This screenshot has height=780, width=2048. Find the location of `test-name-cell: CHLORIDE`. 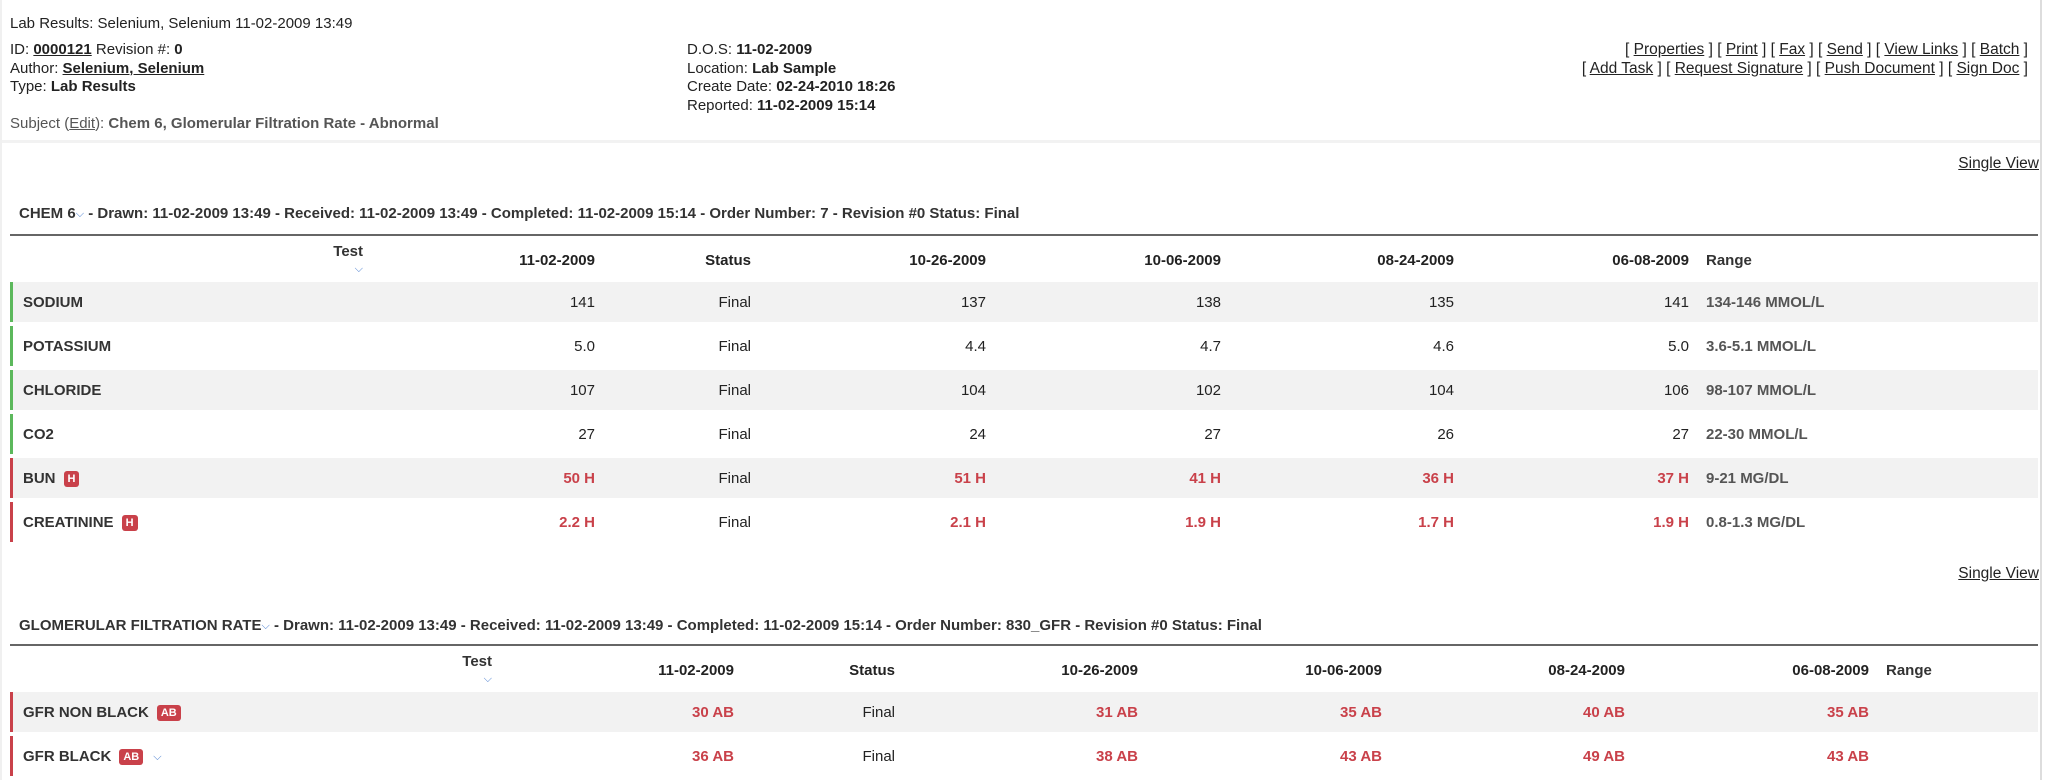

test-name-cell: CHLORIDE is located at coordinates (188, 390).